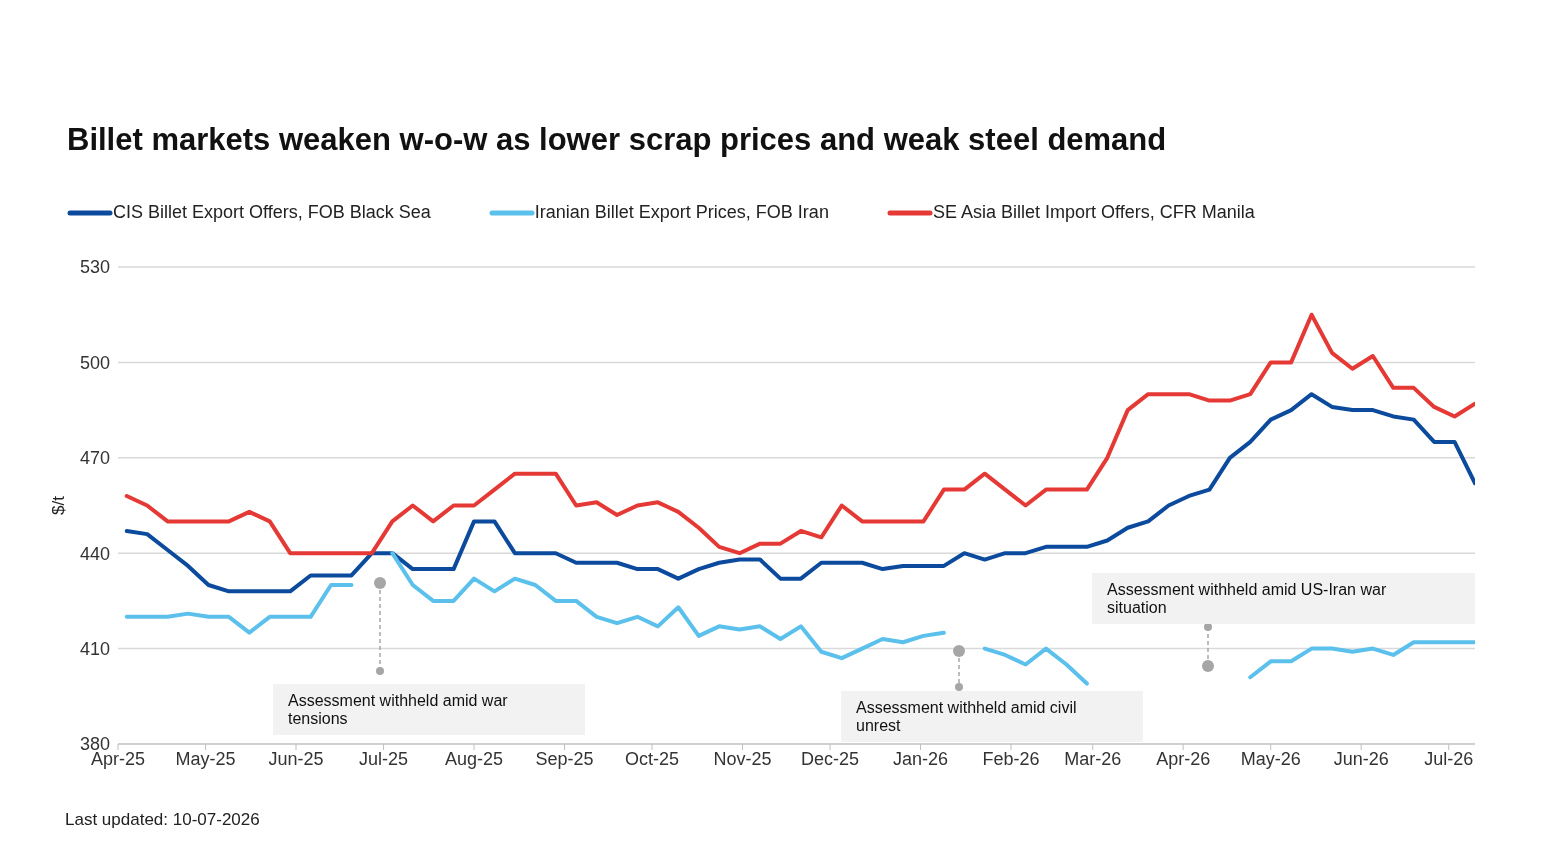 The height and width of the screenshot is (862, 1567). I want to click on x-tick-label: Dec-25, so click(830, 758).